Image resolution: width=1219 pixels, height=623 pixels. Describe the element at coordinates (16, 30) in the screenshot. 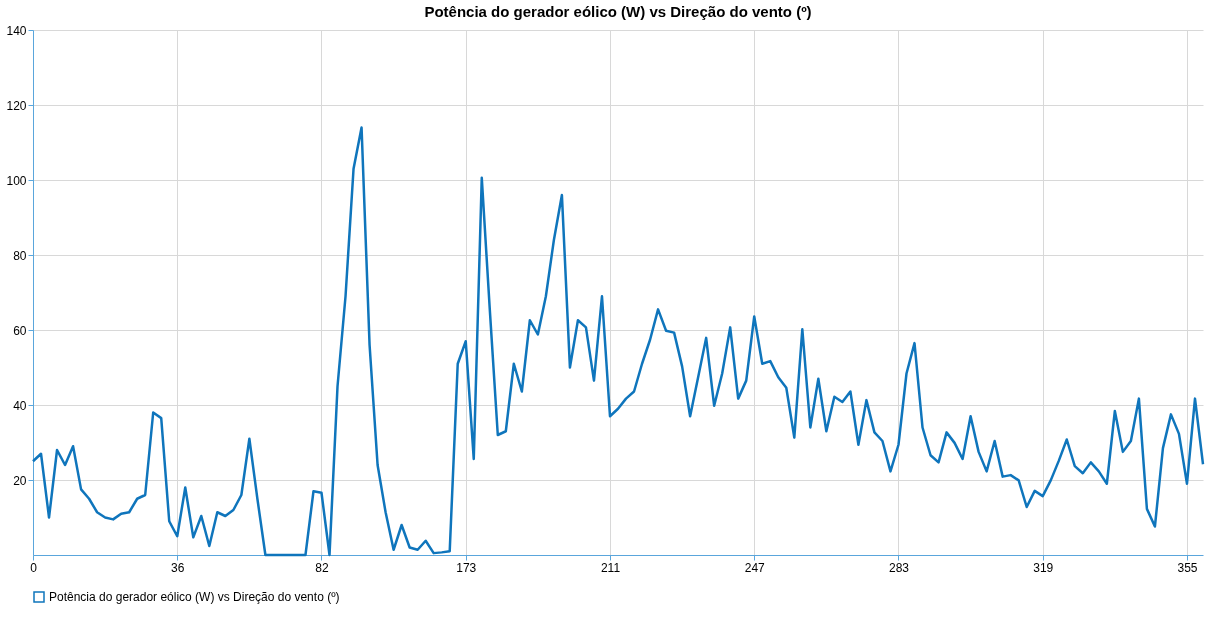

I see `y-tick-label: 140` at that location.